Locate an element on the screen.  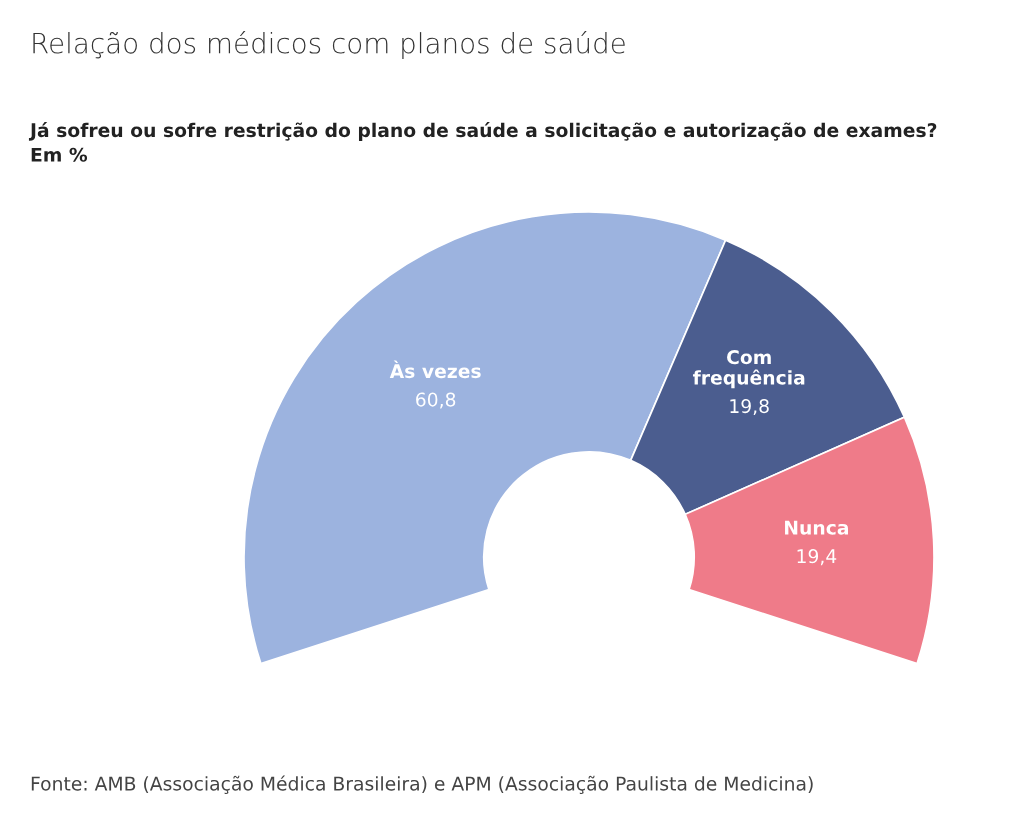
chart-subtitle: Já sofreu ou sofre restrição do plano de saúde a solicitação e autorização de exames? Em % is located at coordinates (482, 142).